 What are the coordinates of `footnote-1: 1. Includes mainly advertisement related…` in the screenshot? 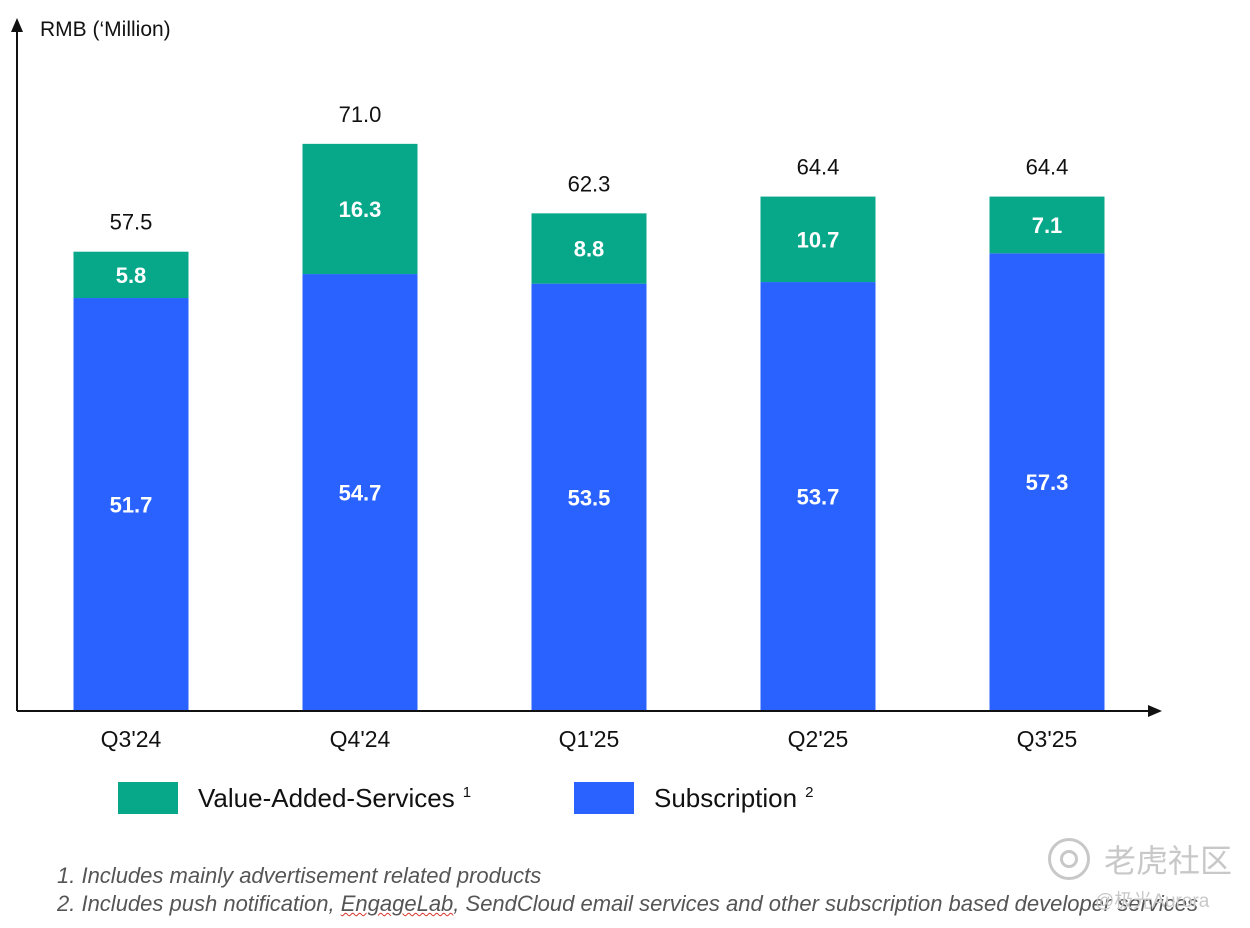 It's located at (299, 875).